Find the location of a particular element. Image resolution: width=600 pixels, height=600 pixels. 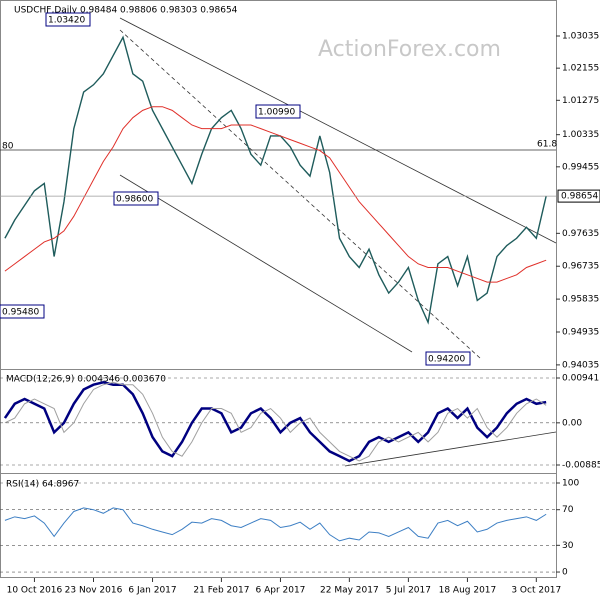

y-tick-label: 1.00335 is located at coordinates (580, 135).